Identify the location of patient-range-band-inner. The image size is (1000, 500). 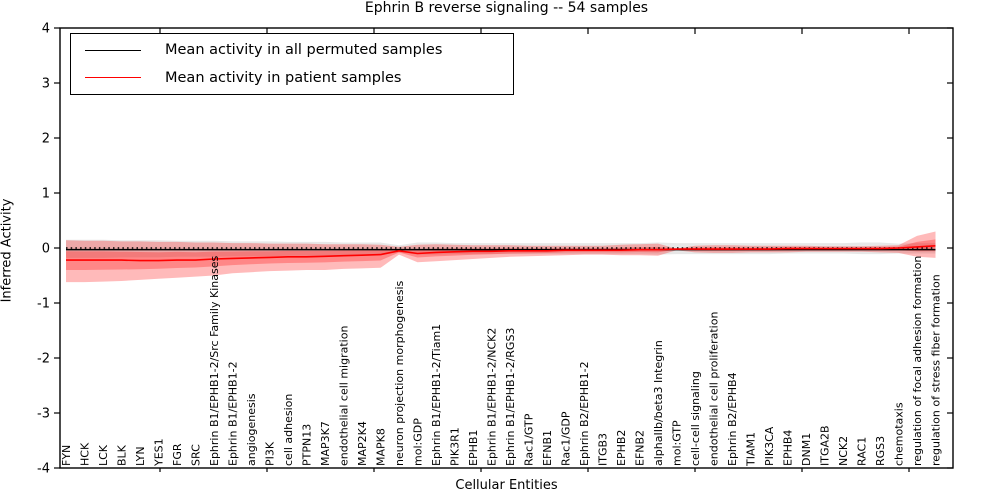
(501, 254).